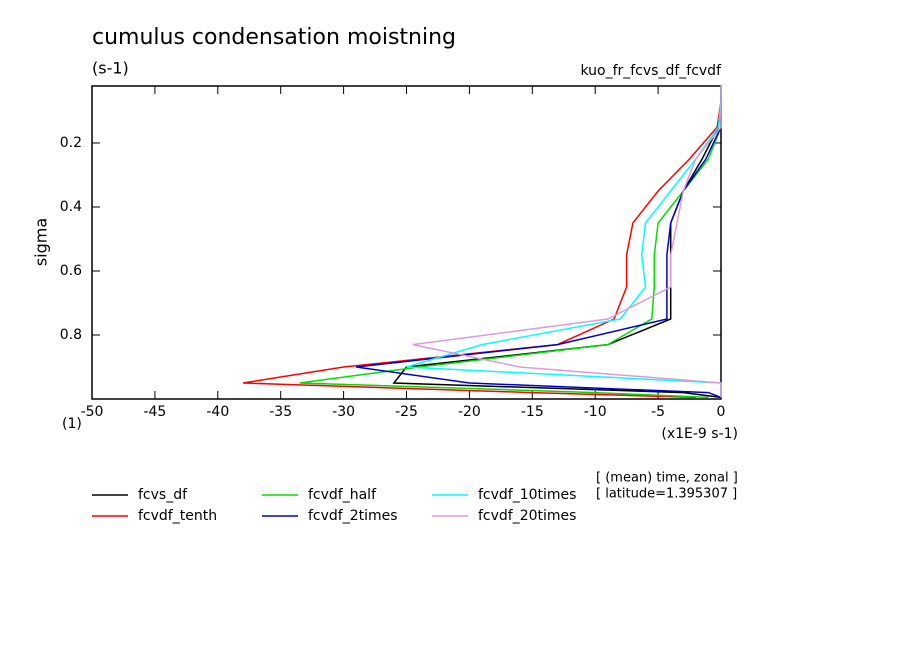  Describe the element at coordinates (71, 143) in the screenshot. I see `y-tick-label: 0.2` at that location.